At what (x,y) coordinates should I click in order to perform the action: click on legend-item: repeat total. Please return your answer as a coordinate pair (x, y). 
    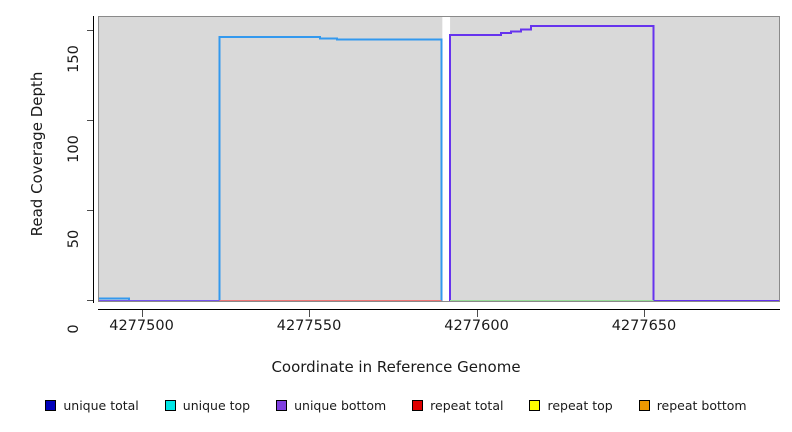
    Looking at the image, I should click on (457, 405).